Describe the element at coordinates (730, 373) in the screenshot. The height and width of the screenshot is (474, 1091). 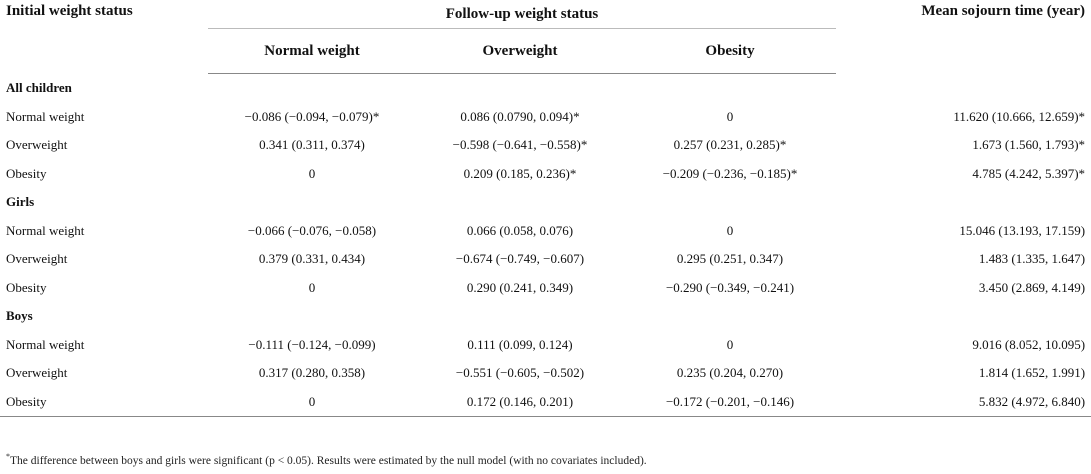
I see `cell-obesity: 0.235 (0.204, 0.270)` at that location.